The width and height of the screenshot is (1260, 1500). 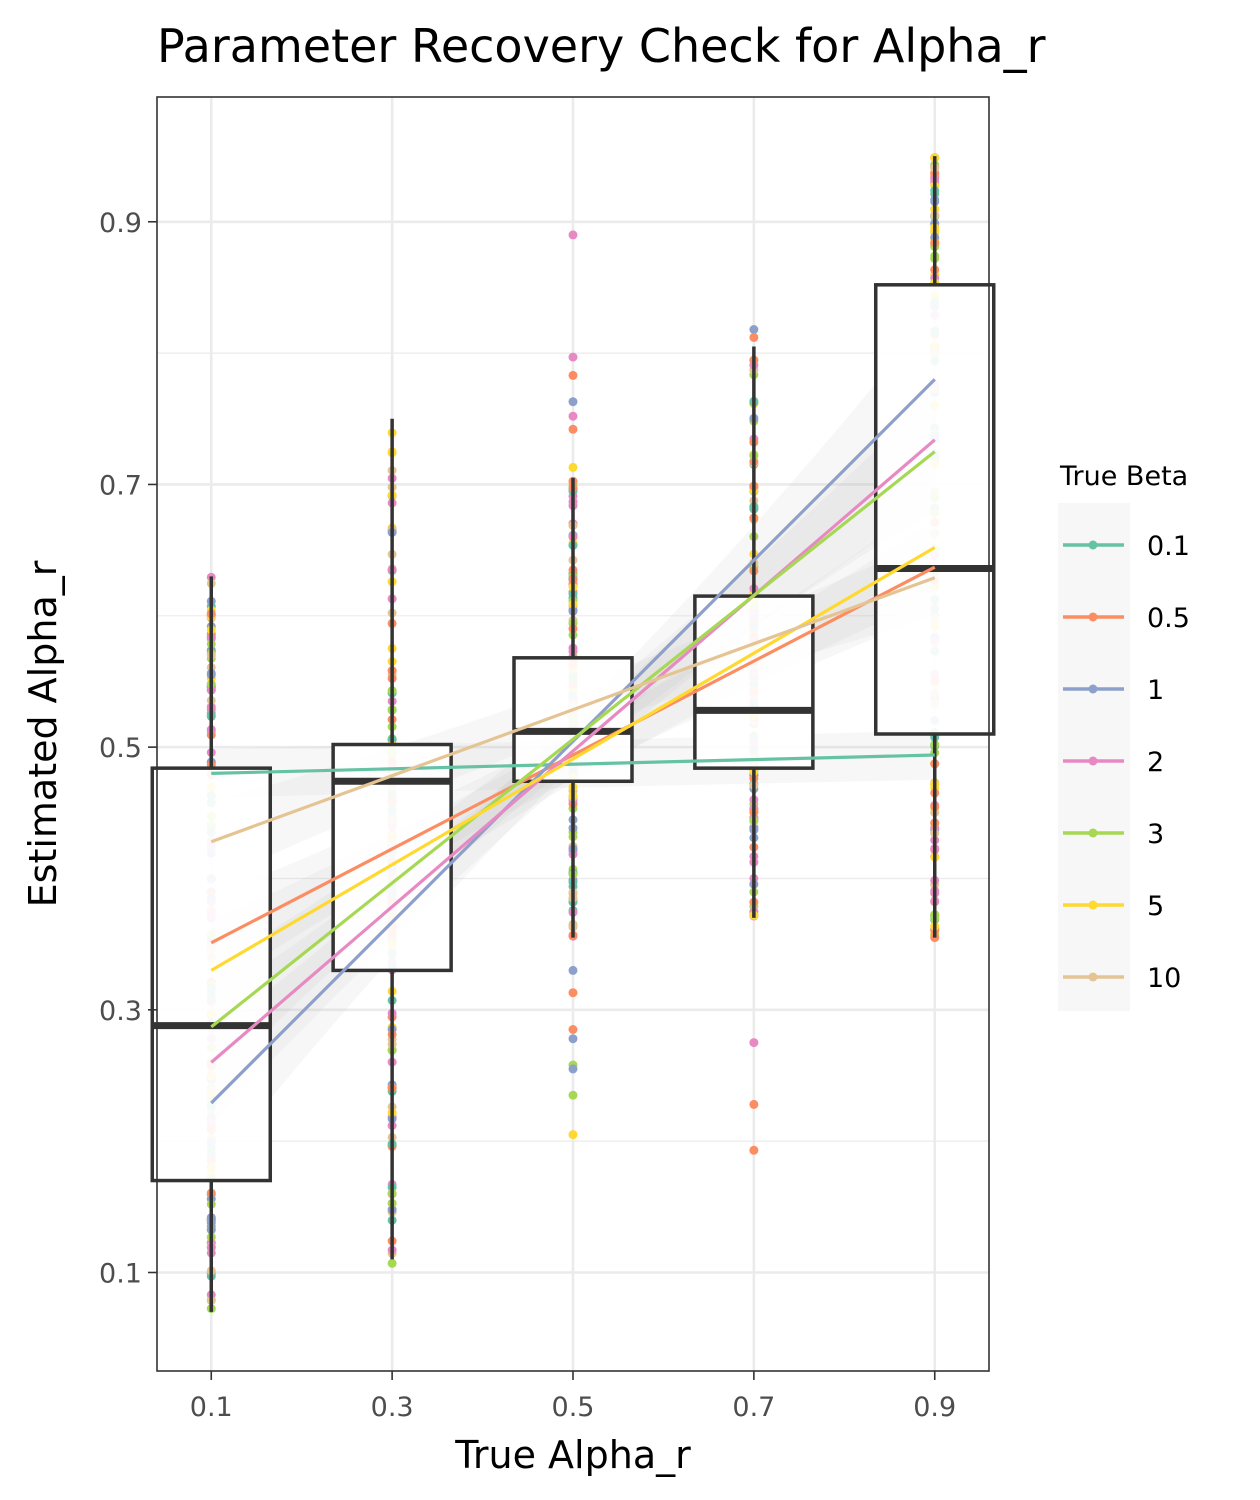 I want to click on y-tick-label: 0.3, so click(x=120, y=1011).